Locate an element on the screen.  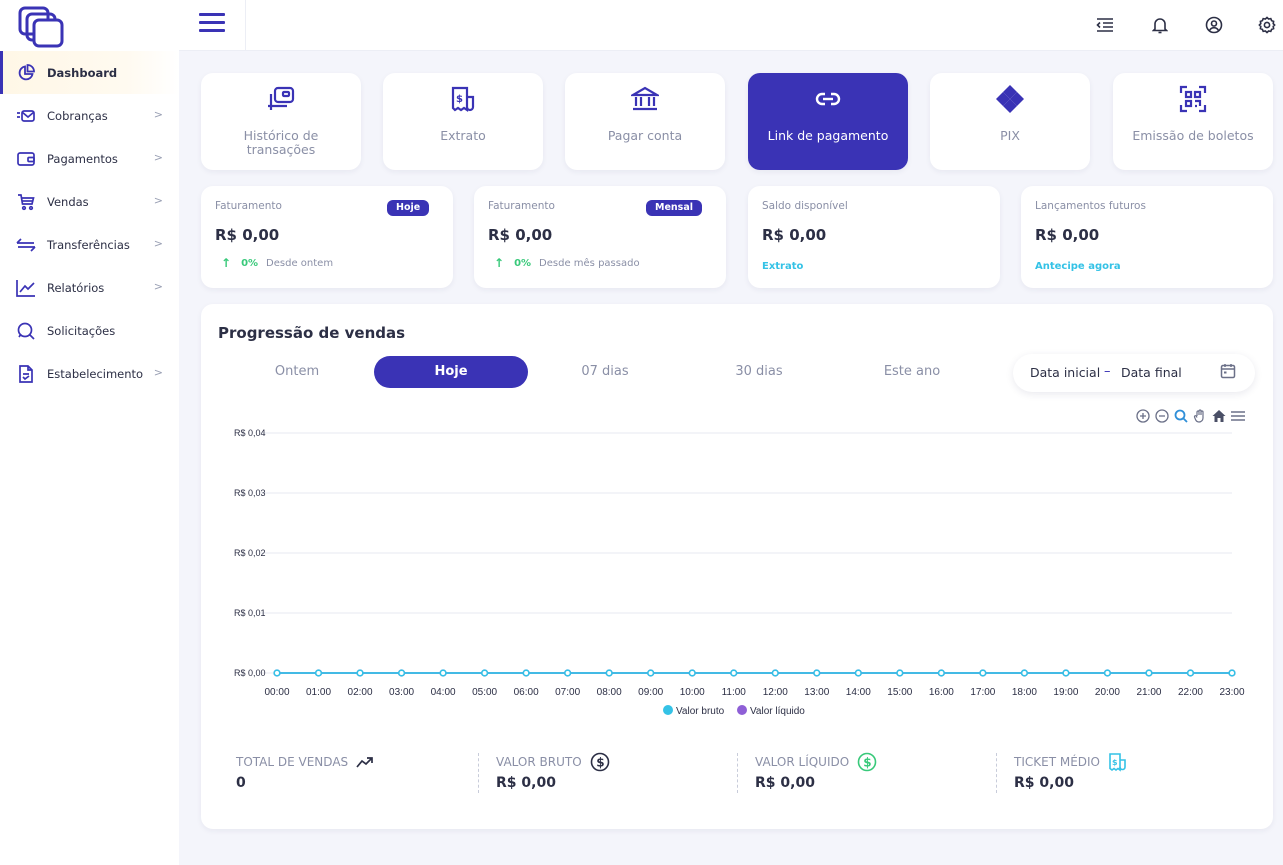
transfer-arrows-icon is located at coordinates (26, 245).